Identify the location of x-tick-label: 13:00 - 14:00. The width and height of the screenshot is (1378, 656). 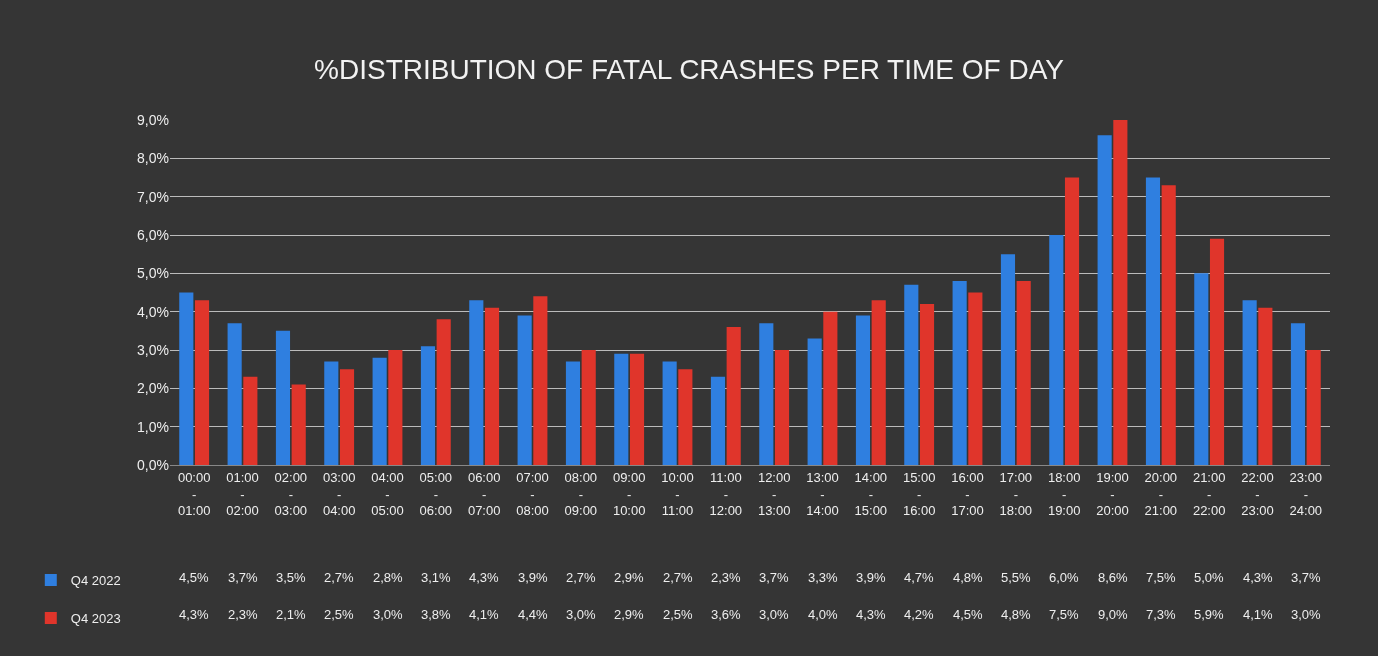
(822, 494).